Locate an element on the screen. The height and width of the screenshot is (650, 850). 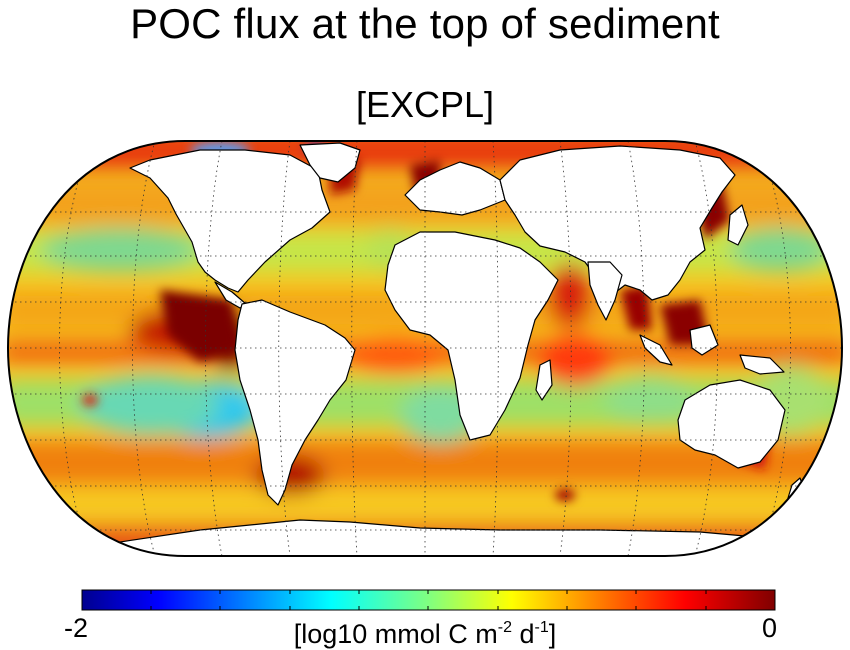
africa is located at coordinates (471, 336).